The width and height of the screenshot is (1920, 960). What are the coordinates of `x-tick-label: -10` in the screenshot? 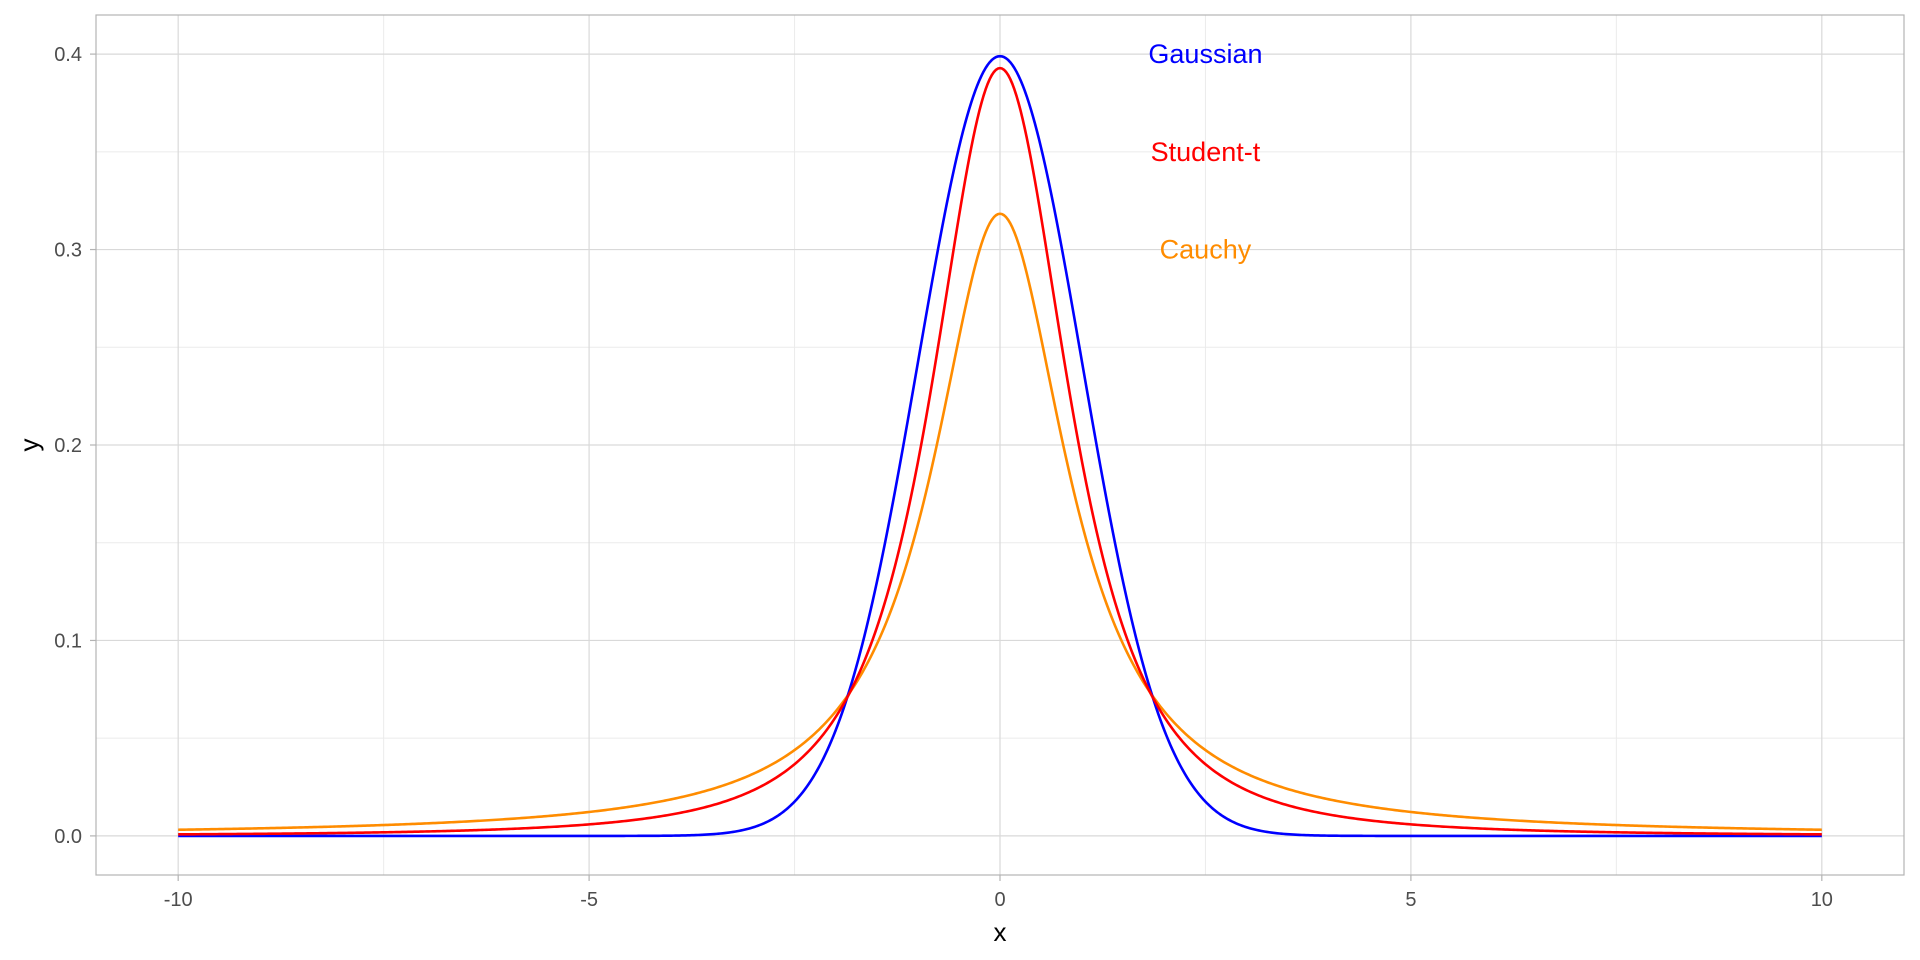 It's located at (178, 900).